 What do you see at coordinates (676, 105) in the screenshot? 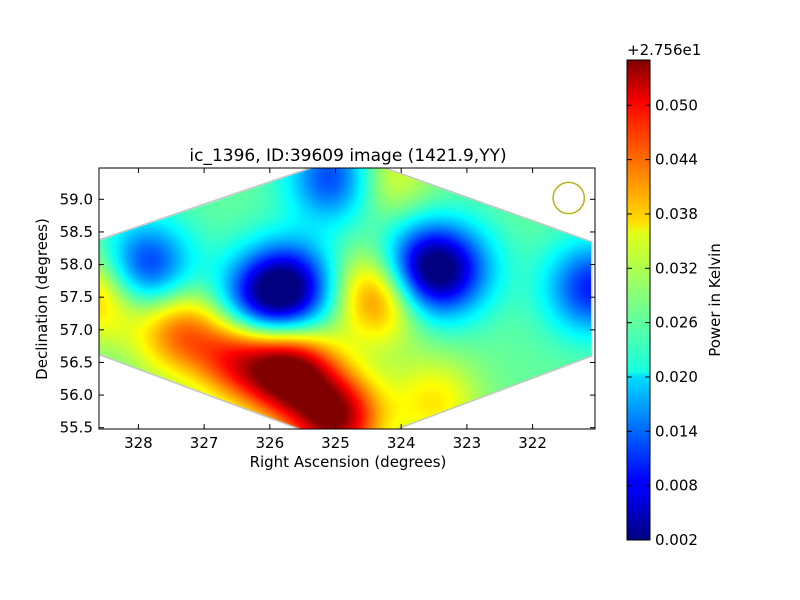
I see `colorbar-tick-label: 0.050` at bounding box center [676, 105].